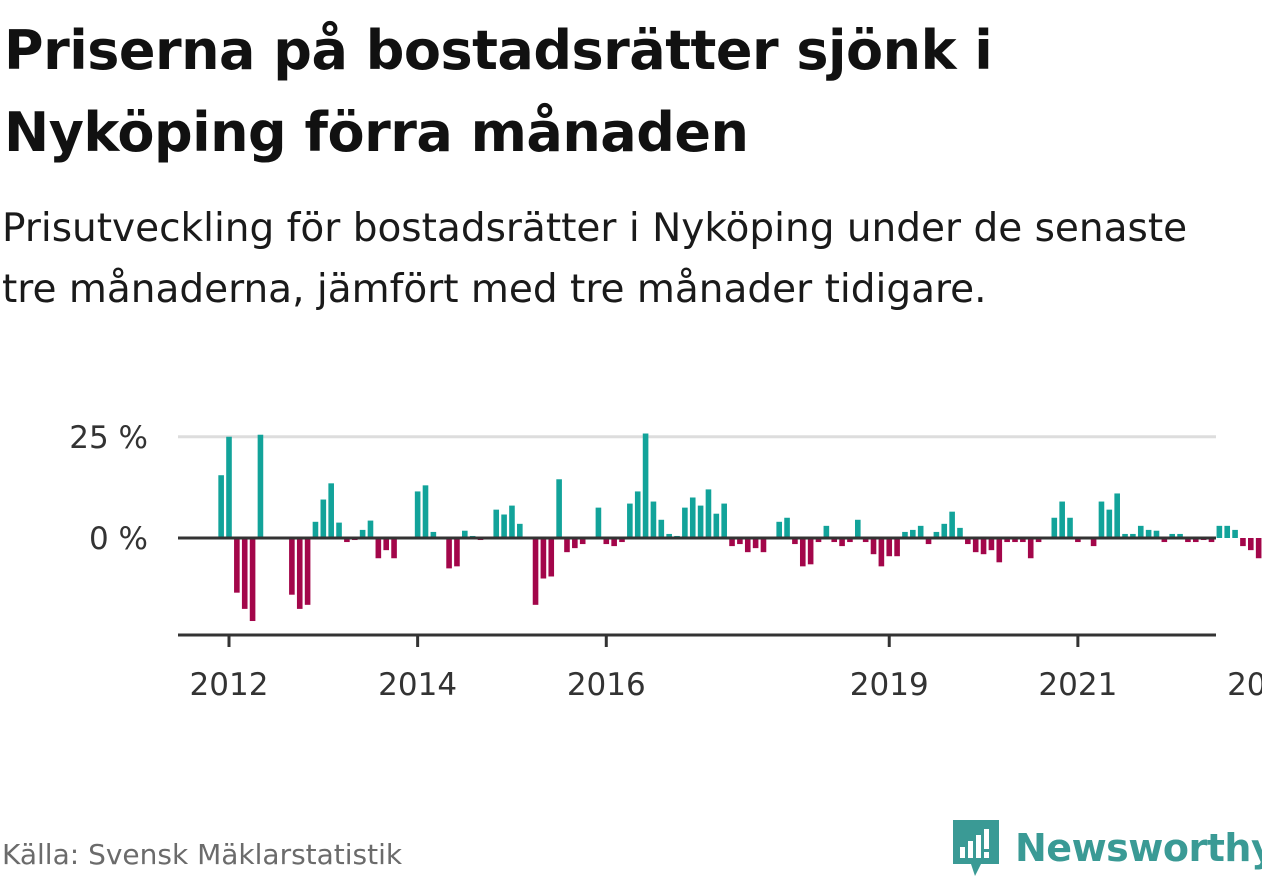 This screenshot has height=879, width=1262. I want to click on x-tick-label: 2012, so click(229, 683).